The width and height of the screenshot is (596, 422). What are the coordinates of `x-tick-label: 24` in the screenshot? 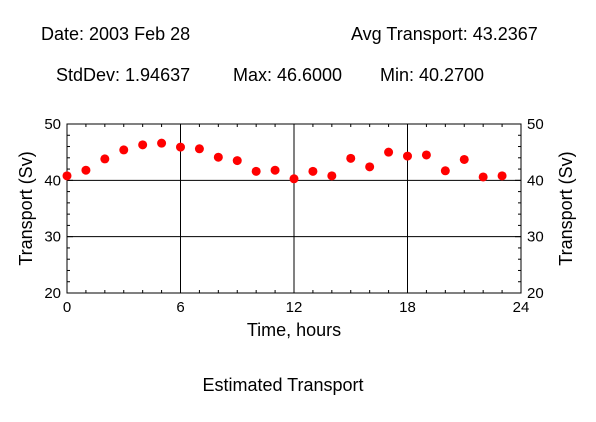 It's located at (521, 307).